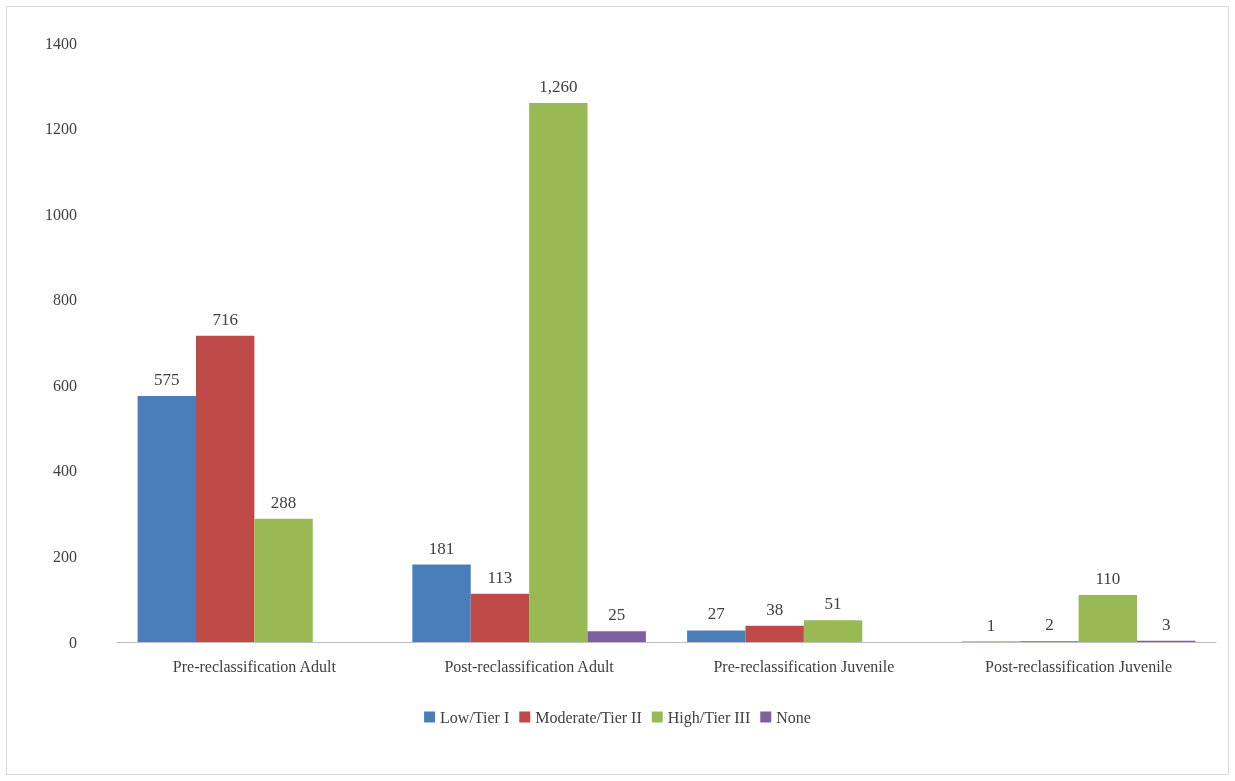 The image size is (1235, 781). Describe the element at coordinates (167, 379) in the screenshot. I see `data-label: 575` at that location.